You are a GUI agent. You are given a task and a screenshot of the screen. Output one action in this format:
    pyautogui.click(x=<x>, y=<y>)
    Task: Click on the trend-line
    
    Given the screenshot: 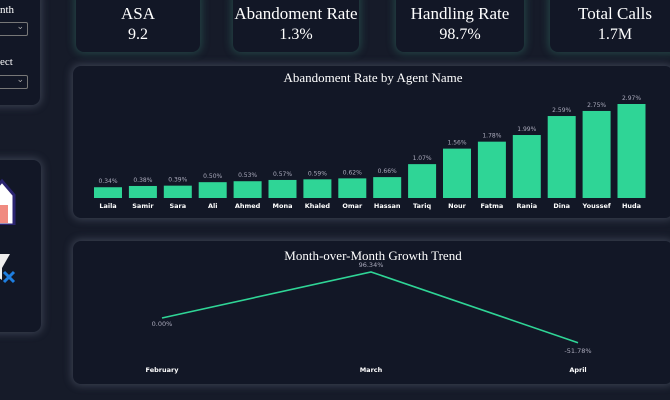 What is the action you would take?
    pyautogui.click(x=370, y=307)
    